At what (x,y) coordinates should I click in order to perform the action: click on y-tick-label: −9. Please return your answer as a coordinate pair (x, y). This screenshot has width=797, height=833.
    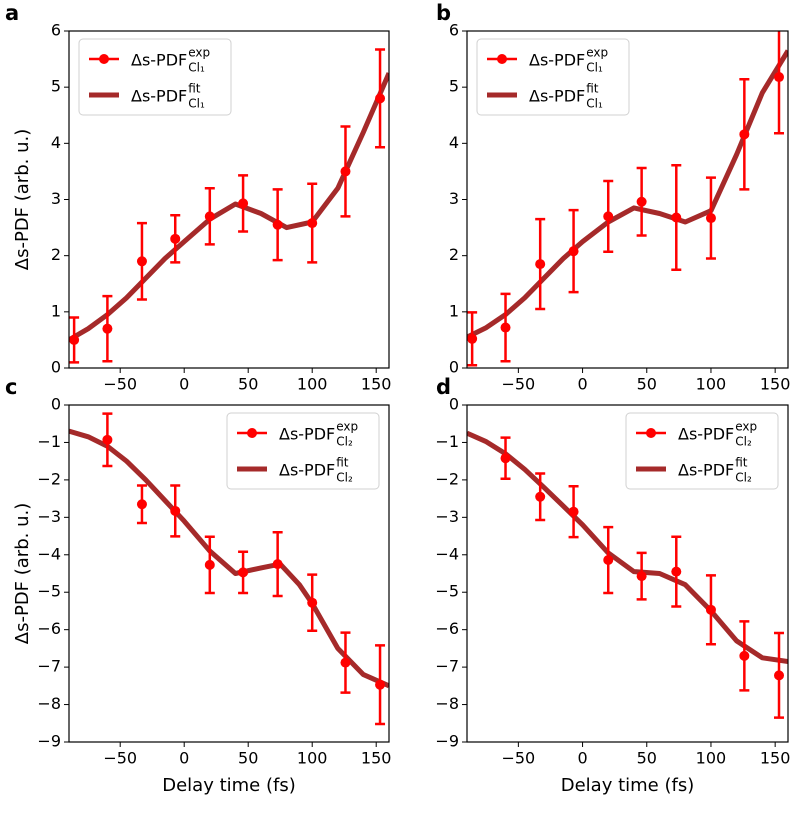
    Looking at the image, I should click on (447, 741).